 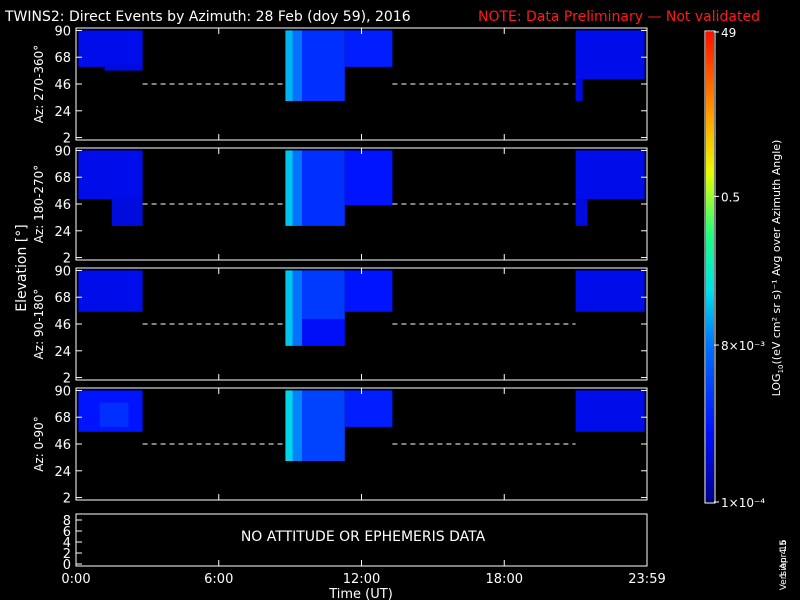 What do you see at coordinates (361, 579) in the screenshot?
I see `x-tick-label: 12:00` at bounding box center [361, 579].